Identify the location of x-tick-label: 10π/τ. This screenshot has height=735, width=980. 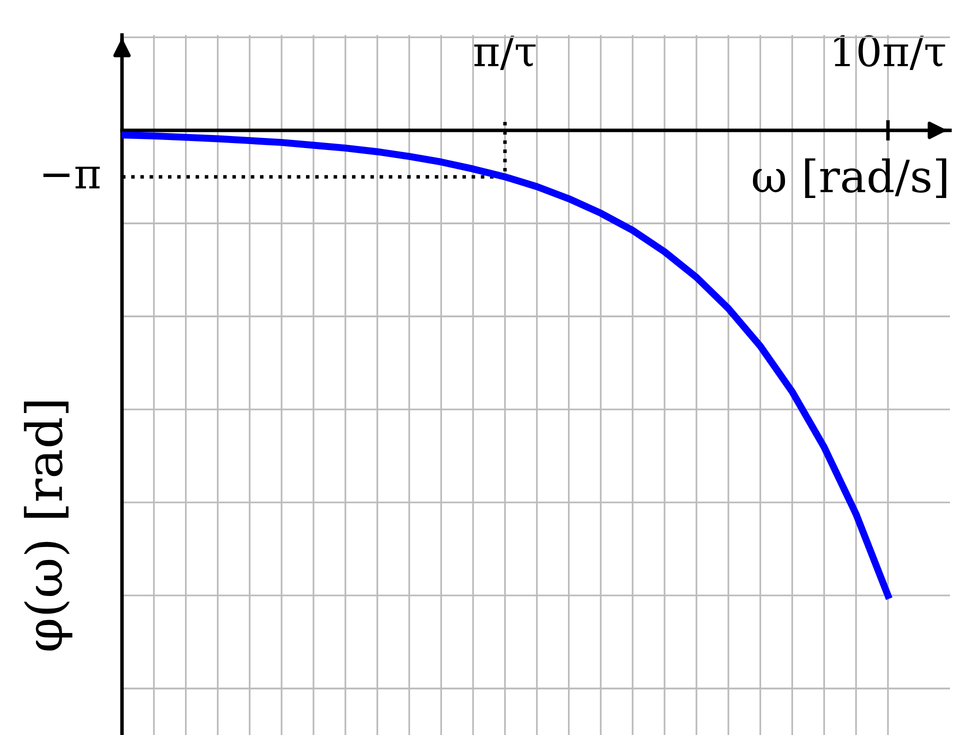
(890, 52).